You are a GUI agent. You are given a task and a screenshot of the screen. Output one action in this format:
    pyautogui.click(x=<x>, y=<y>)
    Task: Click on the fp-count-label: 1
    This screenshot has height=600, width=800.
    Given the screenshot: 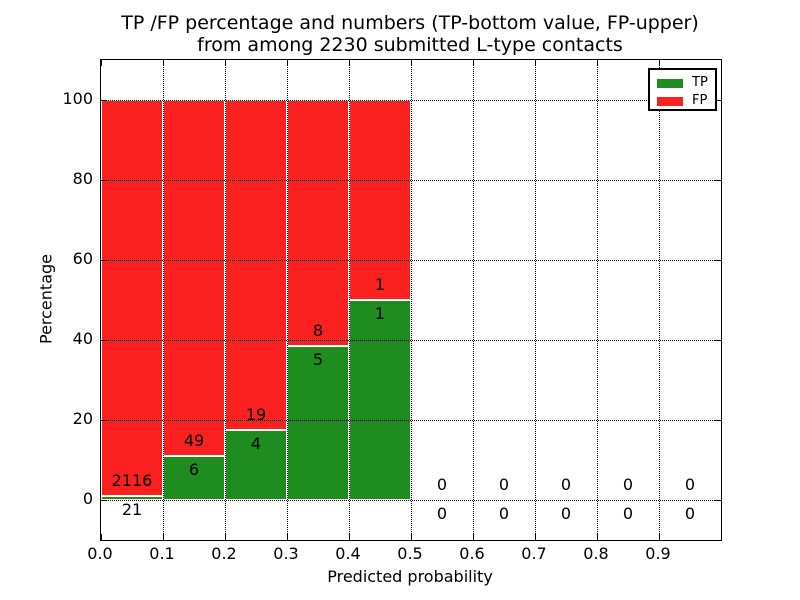 What is the action you would take?
    pyautogui.click(x=380, y=284)
    